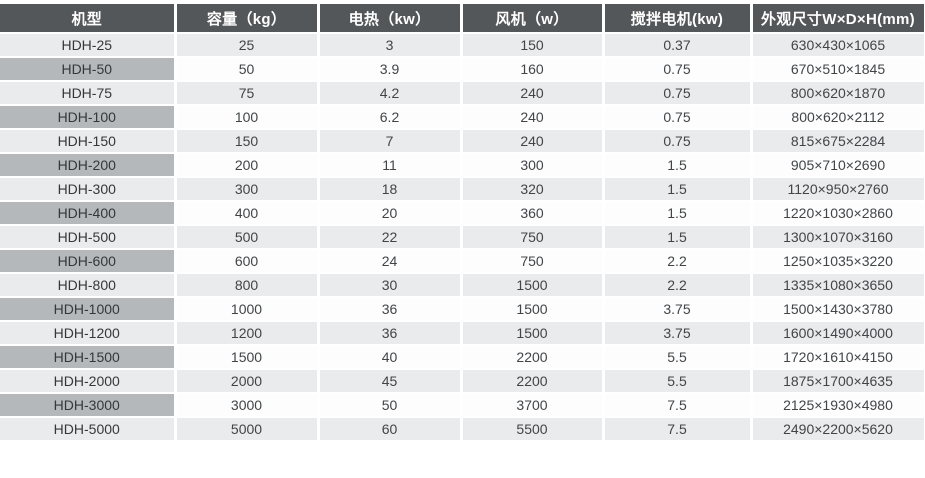 This screenshot has height=478, width=925. I want to click on table-row: HDH-600 600 24 750 2.2 1250×1035×3220, so click(462, 261).